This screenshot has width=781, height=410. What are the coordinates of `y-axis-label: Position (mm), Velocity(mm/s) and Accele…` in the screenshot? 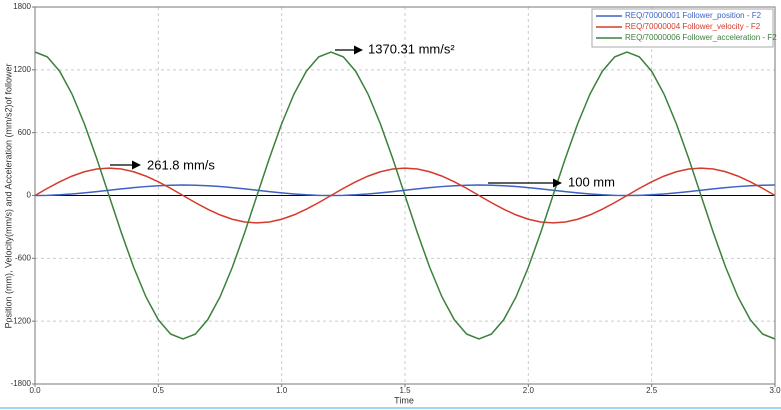 It's located at (8, 195).